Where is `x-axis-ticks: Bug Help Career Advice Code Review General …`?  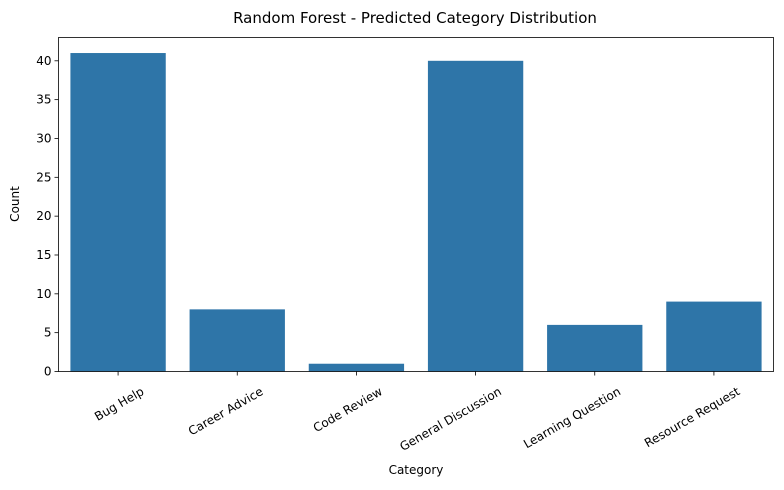
x-axis-ticks: Bug Help Career Advice Code Review General … is located at coordinates (417, 412).